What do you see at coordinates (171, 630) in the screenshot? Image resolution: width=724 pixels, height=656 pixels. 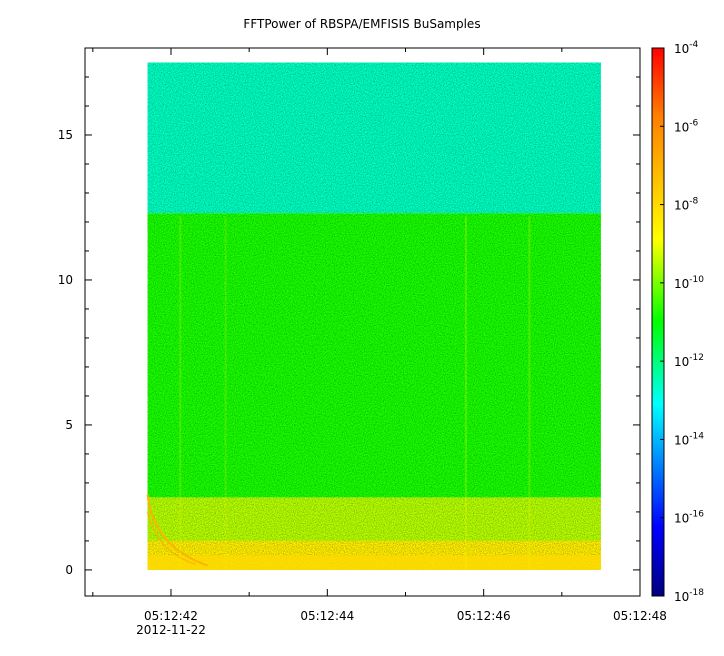 I see `x-date-label: 2012-11-22` at bounding box center [171, 630].